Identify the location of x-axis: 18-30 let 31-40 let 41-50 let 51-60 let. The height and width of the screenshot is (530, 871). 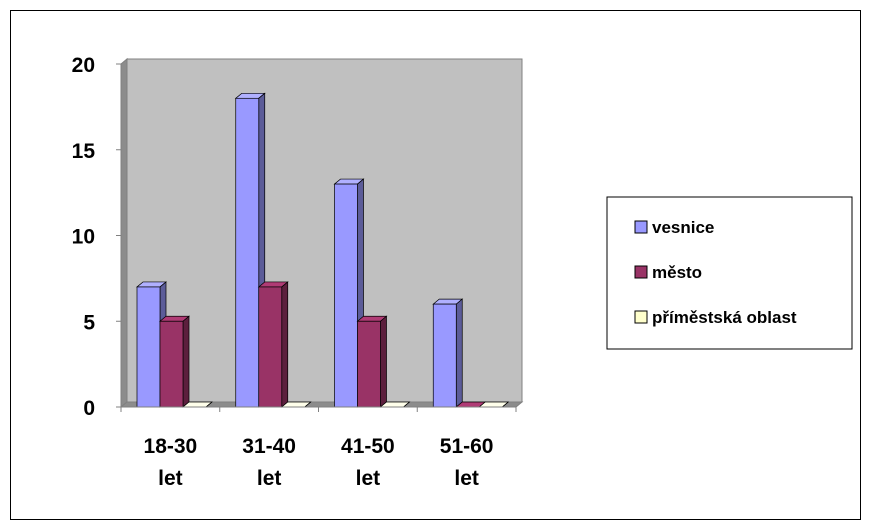
(318, 448).